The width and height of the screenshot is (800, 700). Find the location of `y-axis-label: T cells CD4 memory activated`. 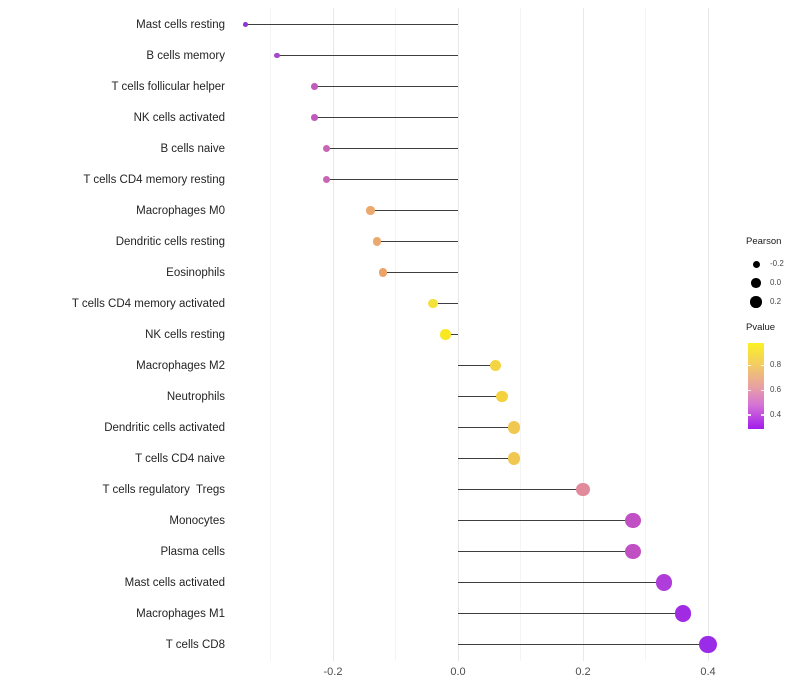

y-axis-label: T cells CD4 memory activated is located at coordinates (148, 303).